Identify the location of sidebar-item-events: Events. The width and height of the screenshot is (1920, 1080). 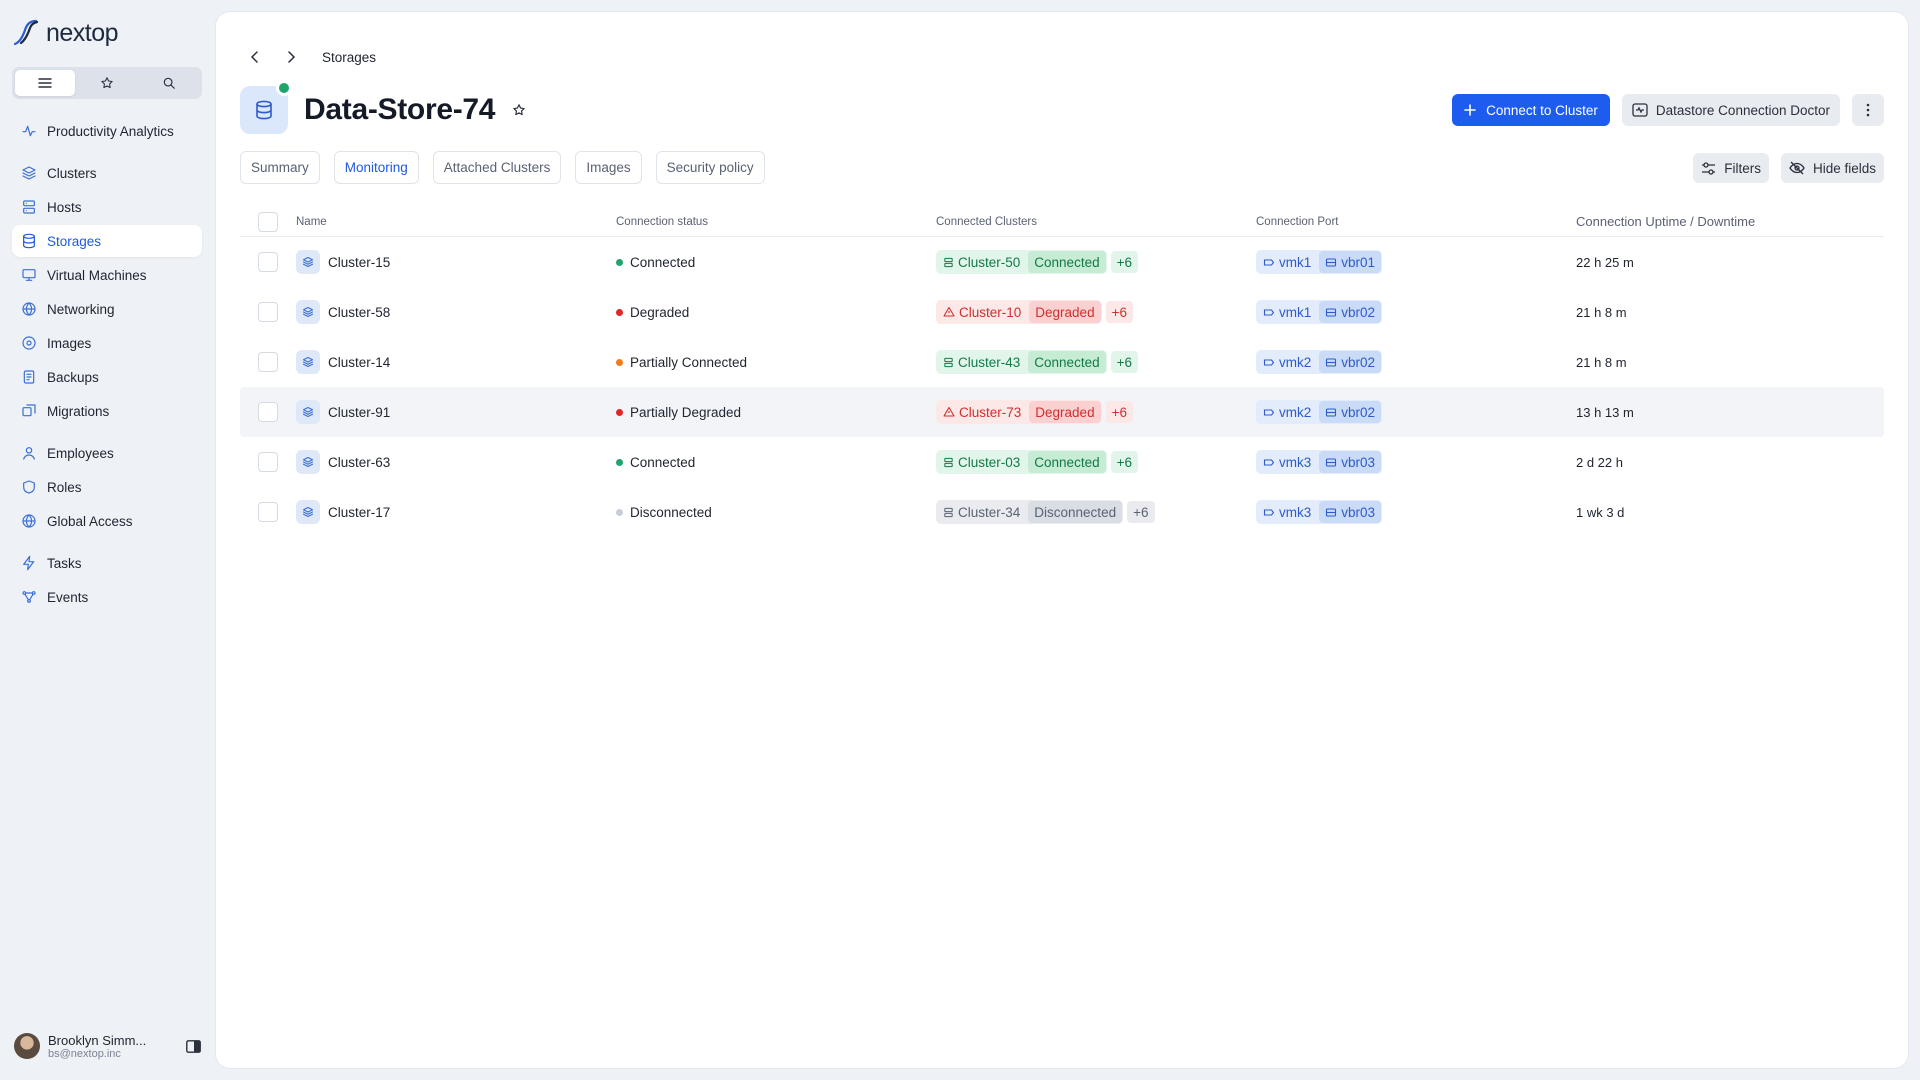
(107, 597).